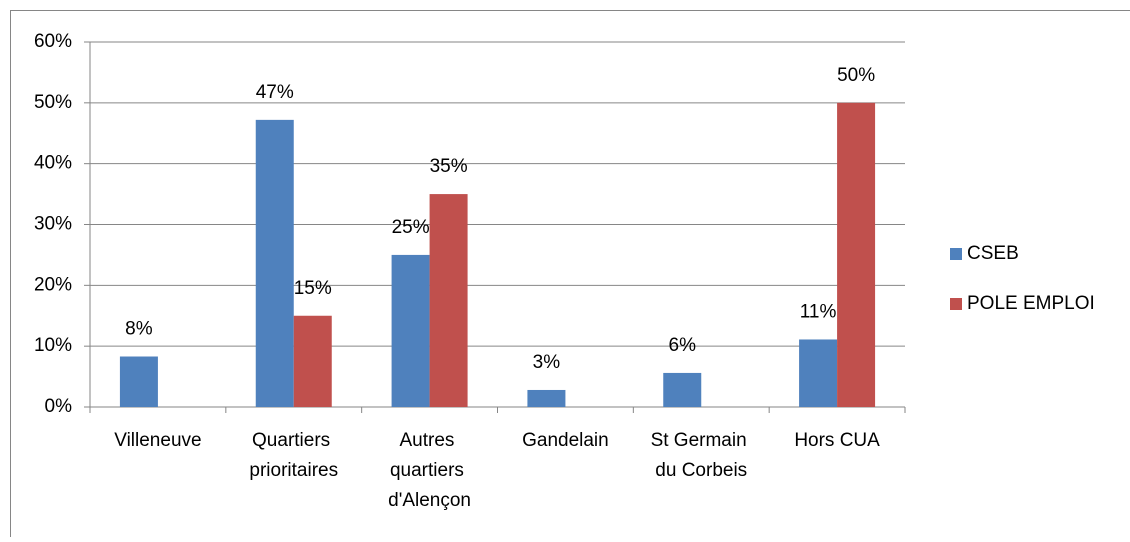  What do you see at coordinates (53, 163) in the screenshot?
I see `y-tick-label: 40%` at bounding box center [53, 163].